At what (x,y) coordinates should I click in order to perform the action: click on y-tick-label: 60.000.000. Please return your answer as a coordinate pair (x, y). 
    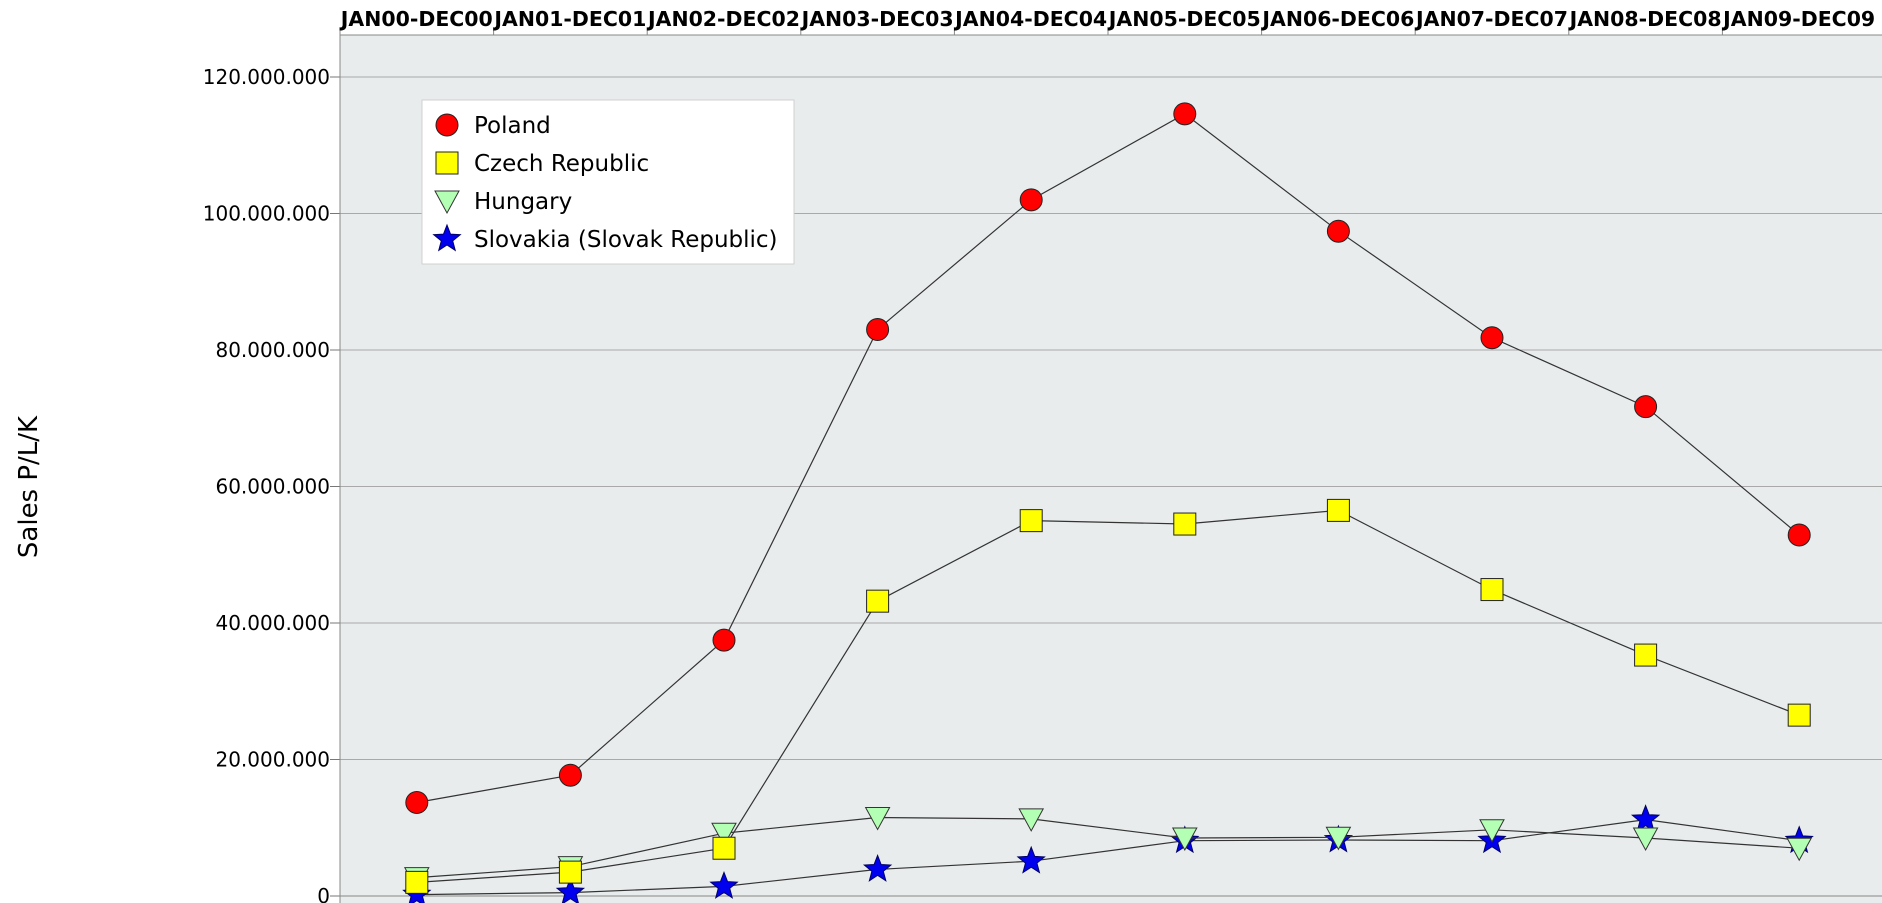
    Looking at the image, I should click on (272, 487).